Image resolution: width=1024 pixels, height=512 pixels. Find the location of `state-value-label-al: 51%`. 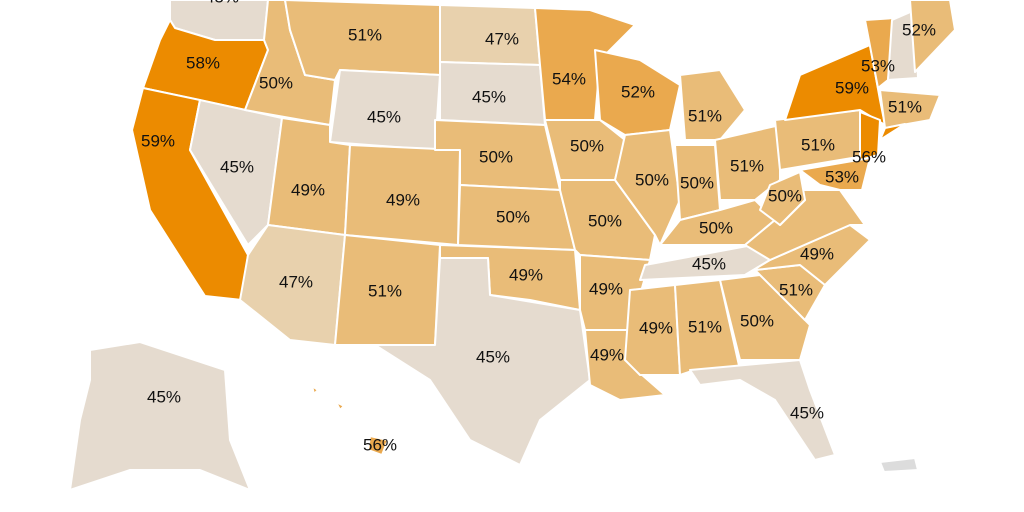

state-value-label-al: 51% is located at coordinates (705, 326).